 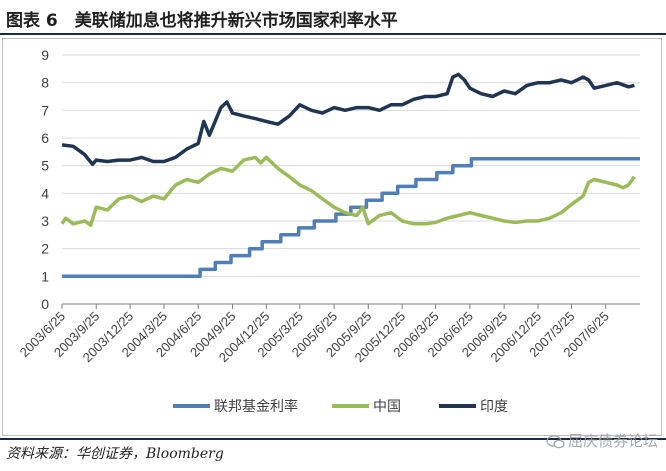 I want to click on source-note: 资料来源：华创证券，Bloomberg, so click(x=115, y=454).